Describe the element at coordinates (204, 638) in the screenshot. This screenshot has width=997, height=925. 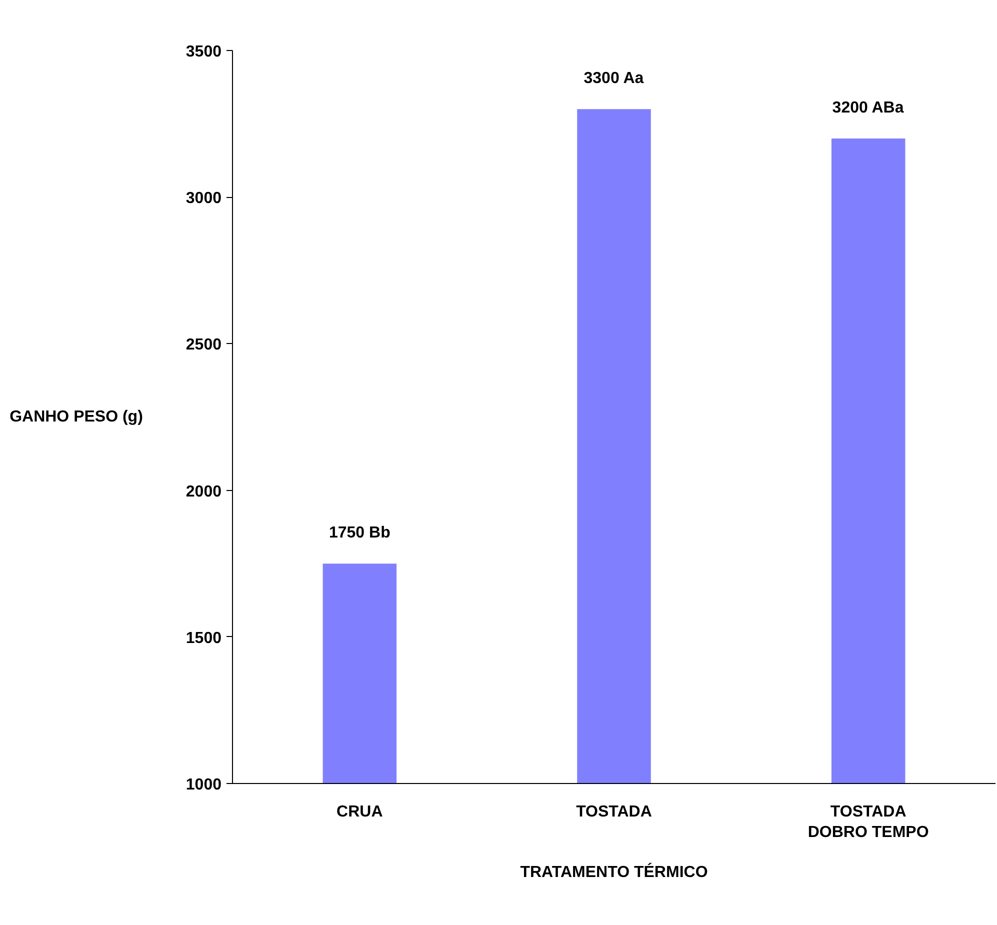
I see `y-tick-label: 1500` at that location.